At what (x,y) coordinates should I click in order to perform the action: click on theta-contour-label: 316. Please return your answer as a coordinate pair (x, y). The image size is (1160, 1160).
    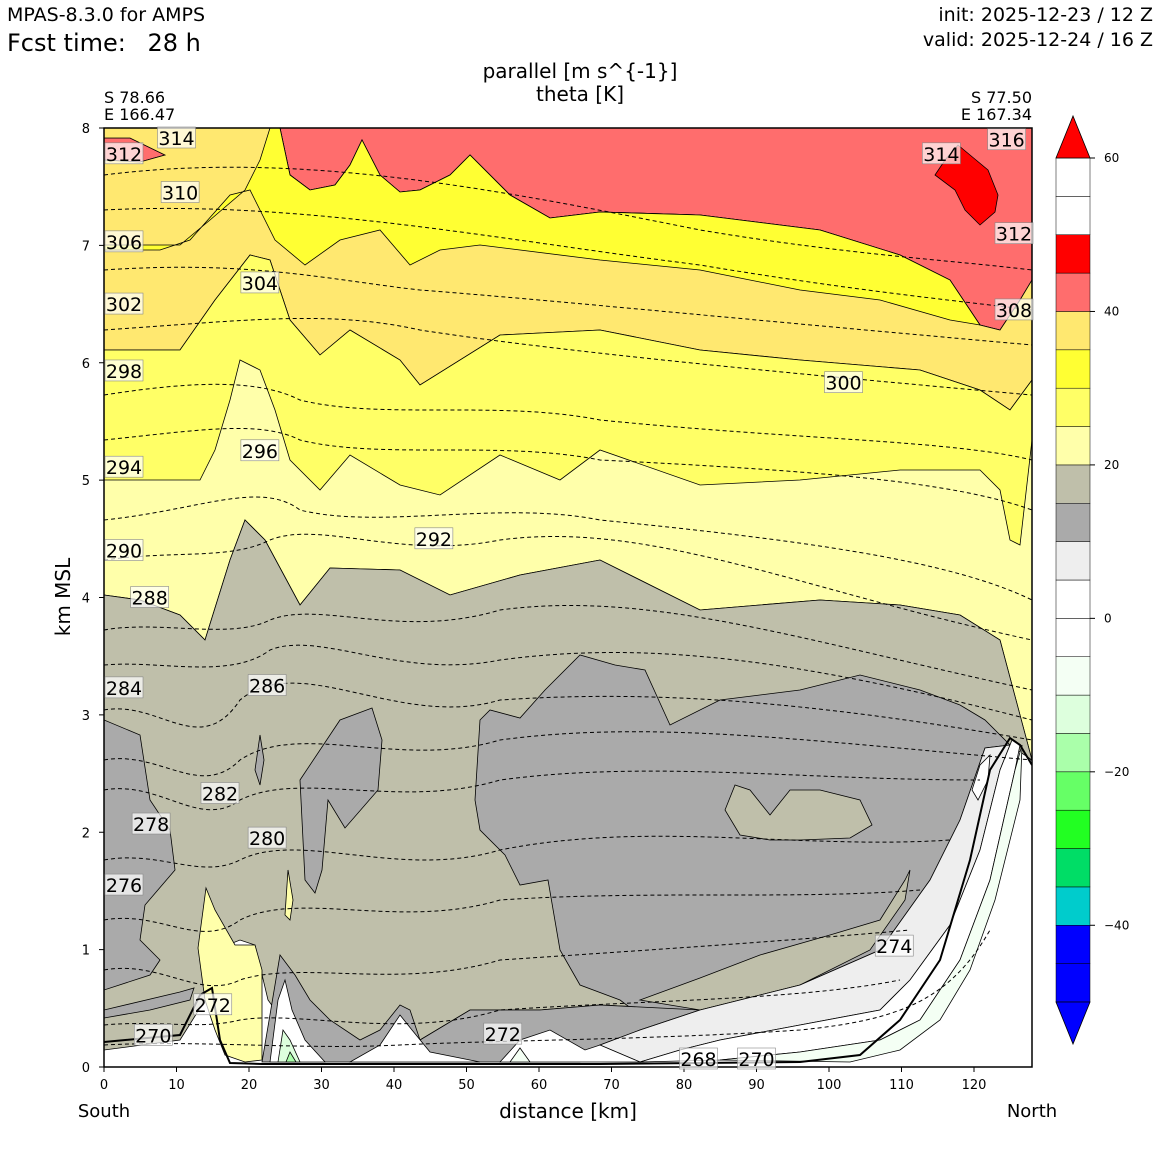
    Looking at the image, I should click on (1006, 140).